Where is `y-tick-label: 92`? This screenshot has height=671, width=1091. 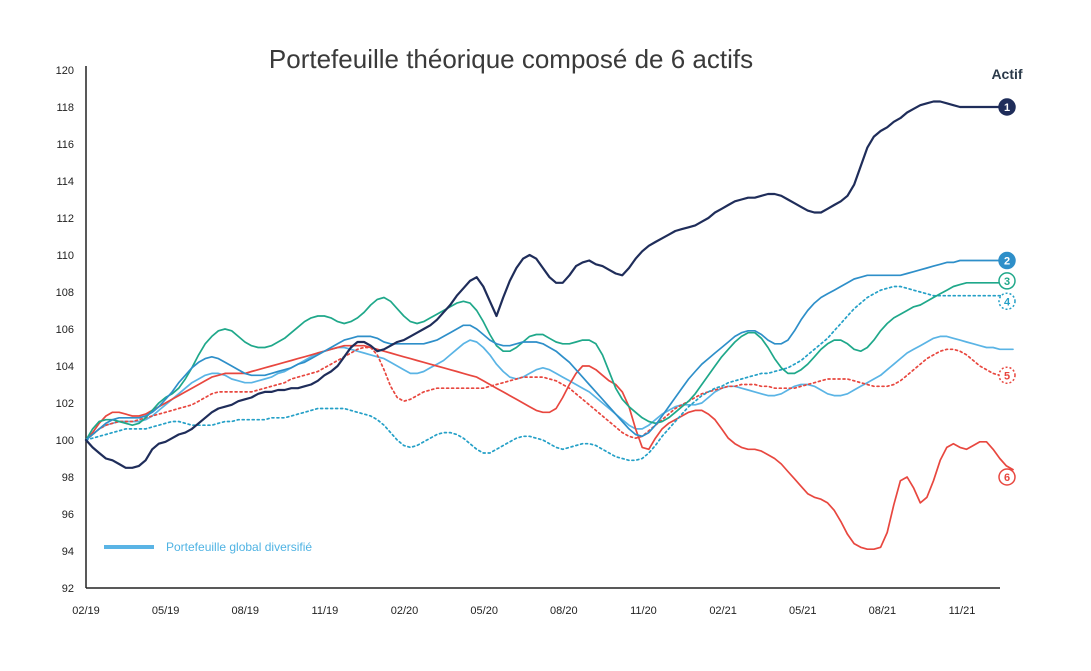 y-tick-label: 92 is located at coordinates (68, 589).